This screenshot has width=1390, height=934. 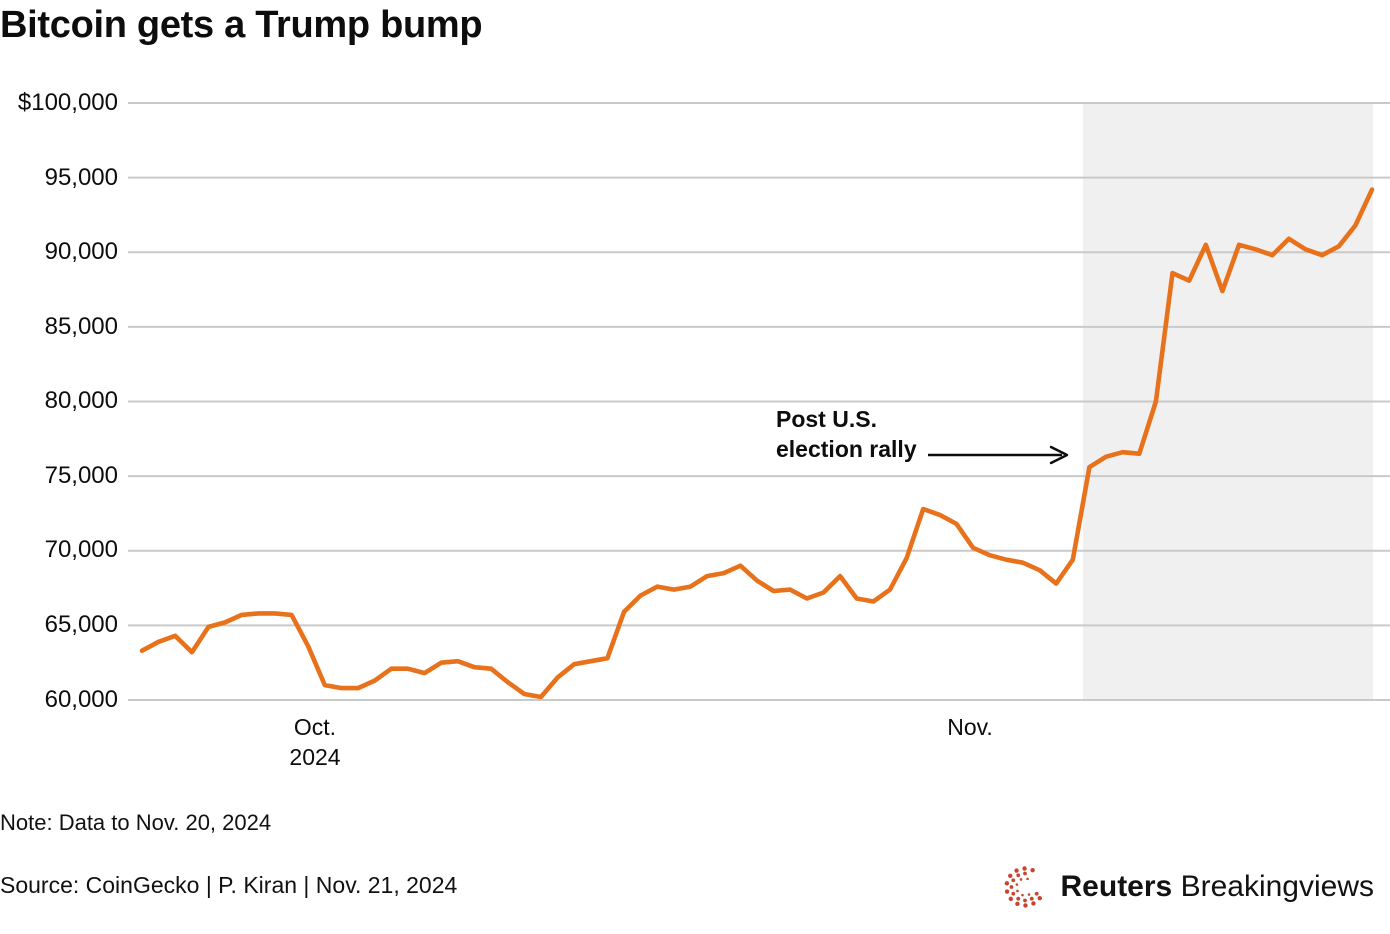 What do you see at coordinates (315, 742) in the screenshot?
I see `x-tick-label-oct: Oct. 2024` at bounding box center [315, 742].